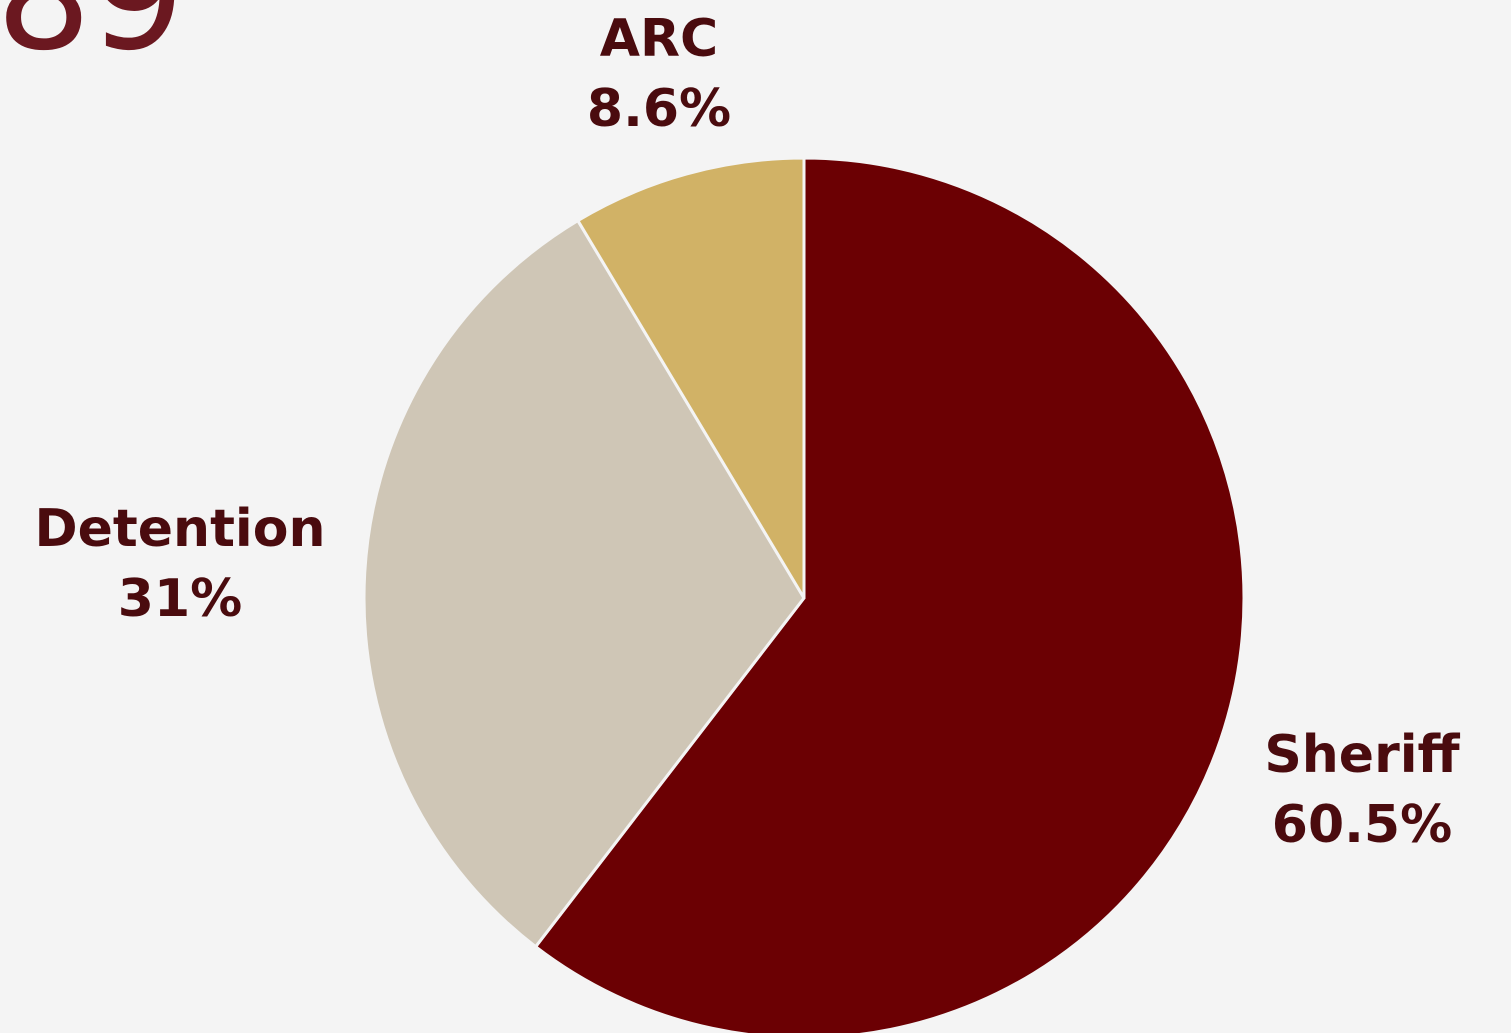 Image resolution: width=1511 pixels, height=1033 pixels. I want to click on slice-value-arc: 8.6%, so click(659, 109).